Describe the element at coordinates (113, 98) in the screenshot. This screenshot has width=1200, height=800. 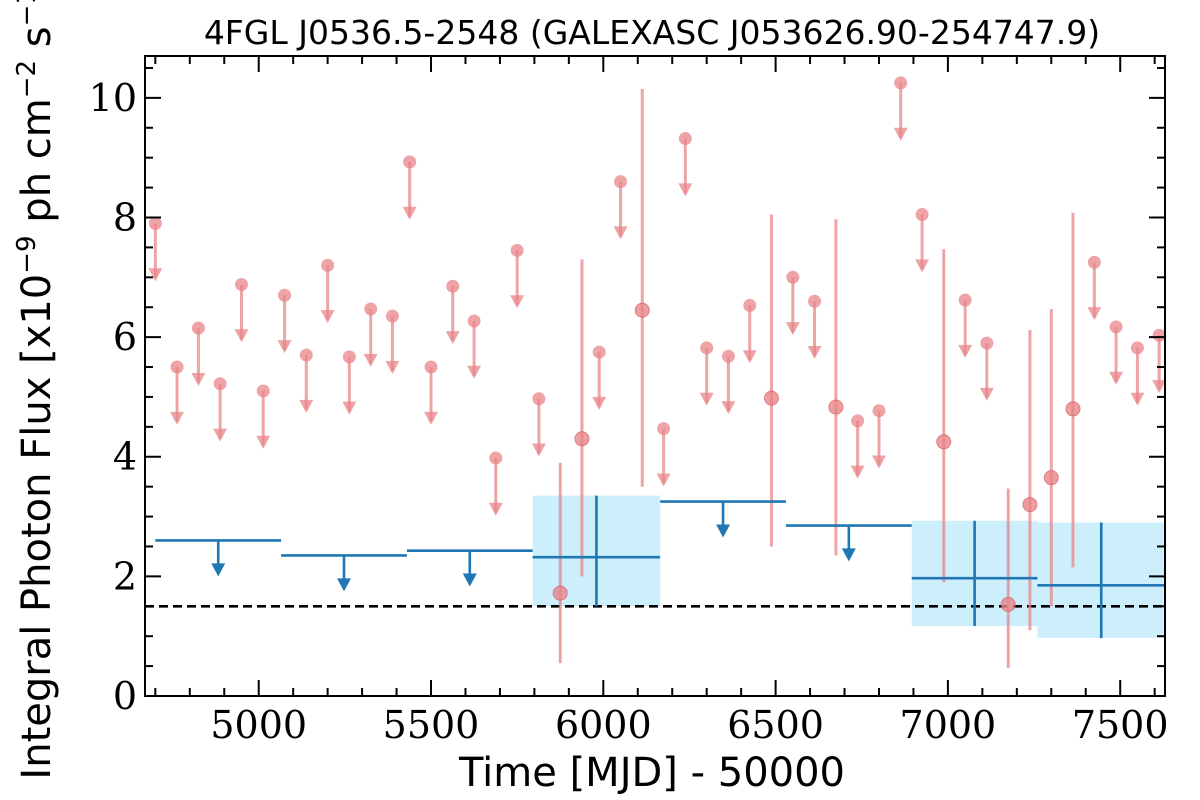
I see `y-tick-label-10: 10` at that location.